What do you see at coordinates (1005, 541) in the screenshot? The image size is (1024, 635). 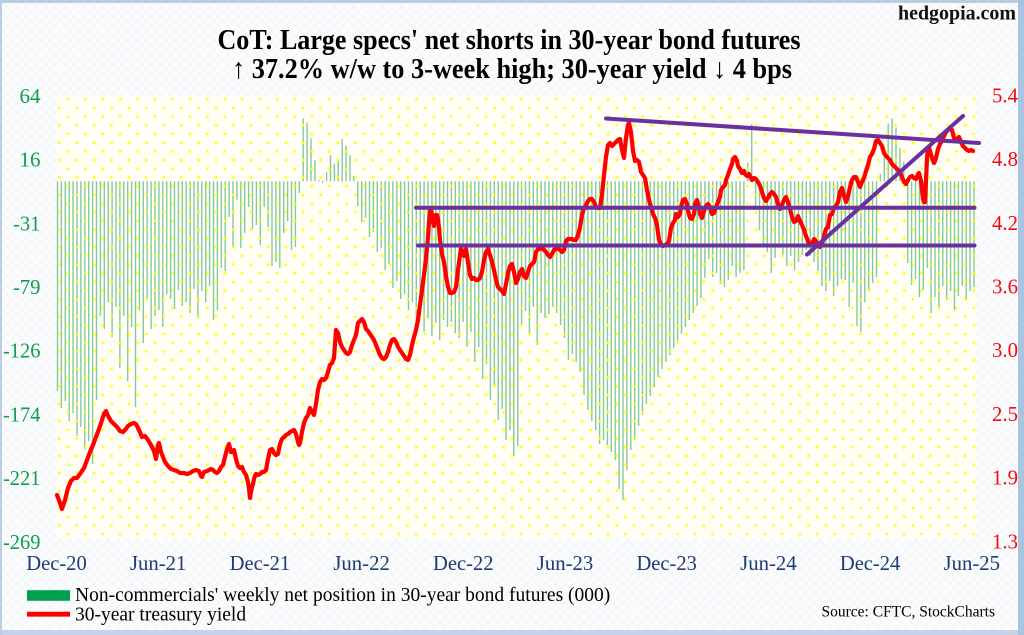 I see `svg-text: 1.3` at bounding box center [1005, 541].